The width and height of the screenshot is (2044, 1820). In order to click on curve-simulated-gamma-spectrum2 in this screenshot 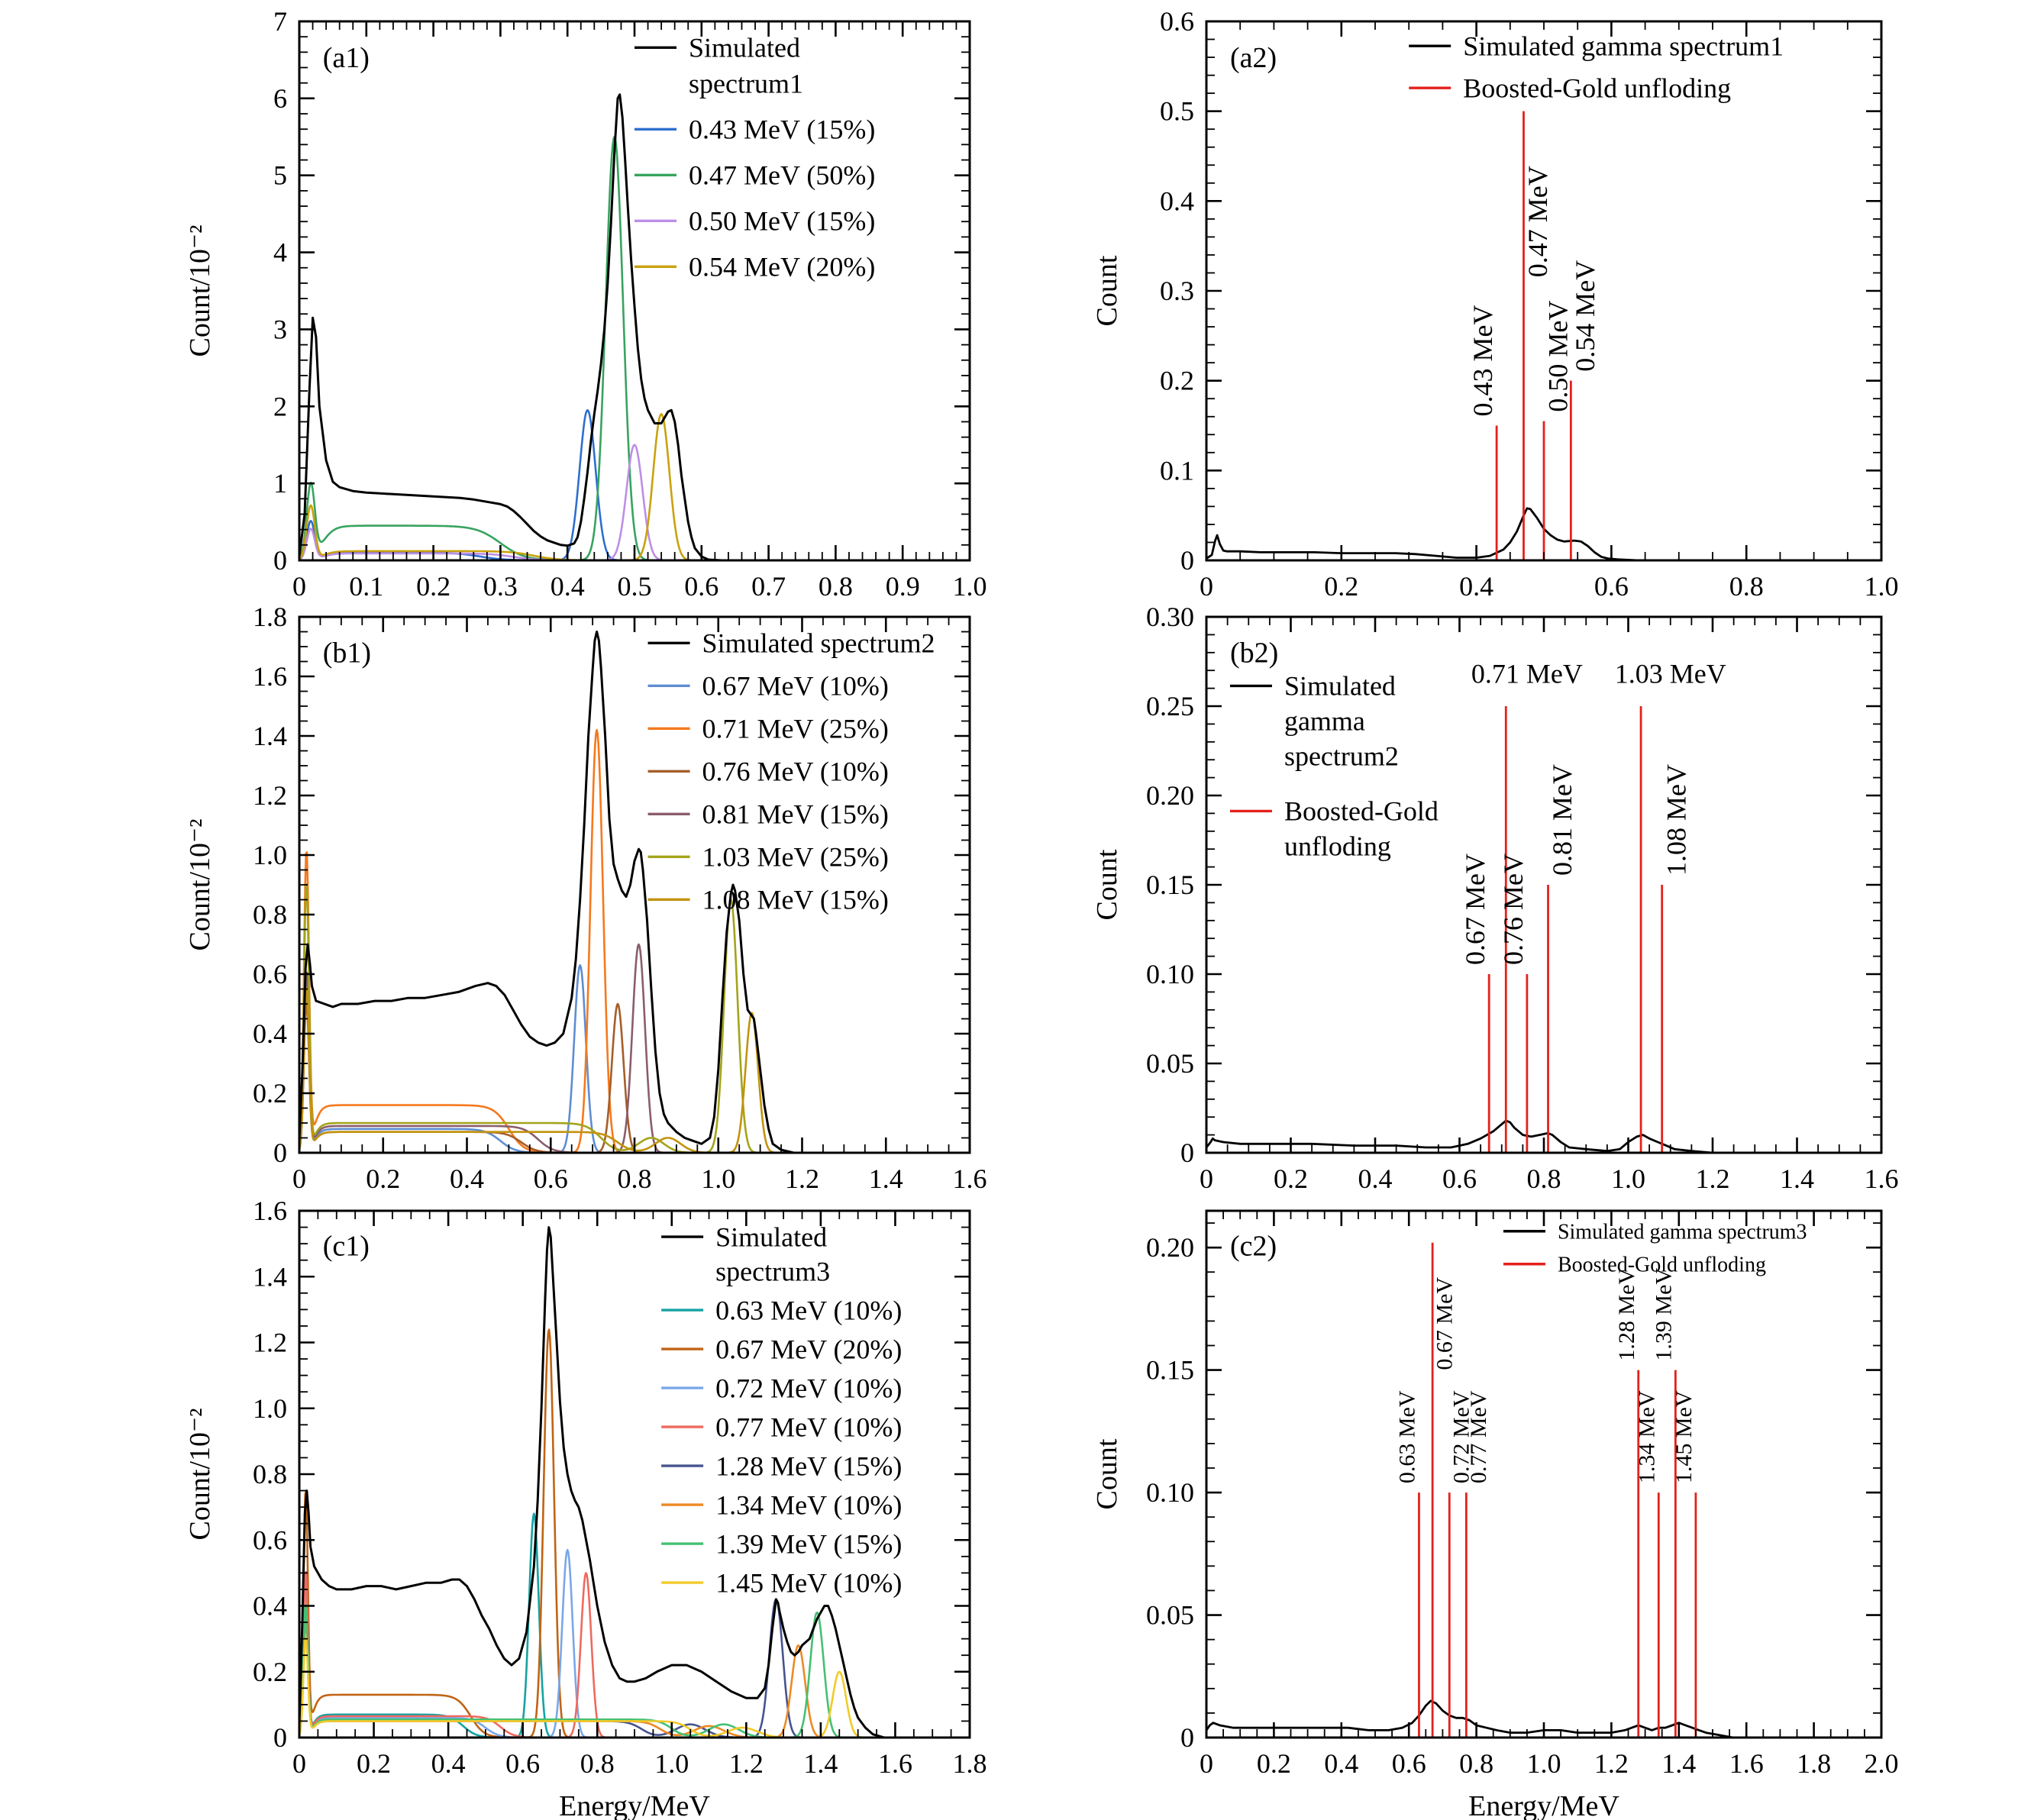, I will do `click(1544, 1136)`.